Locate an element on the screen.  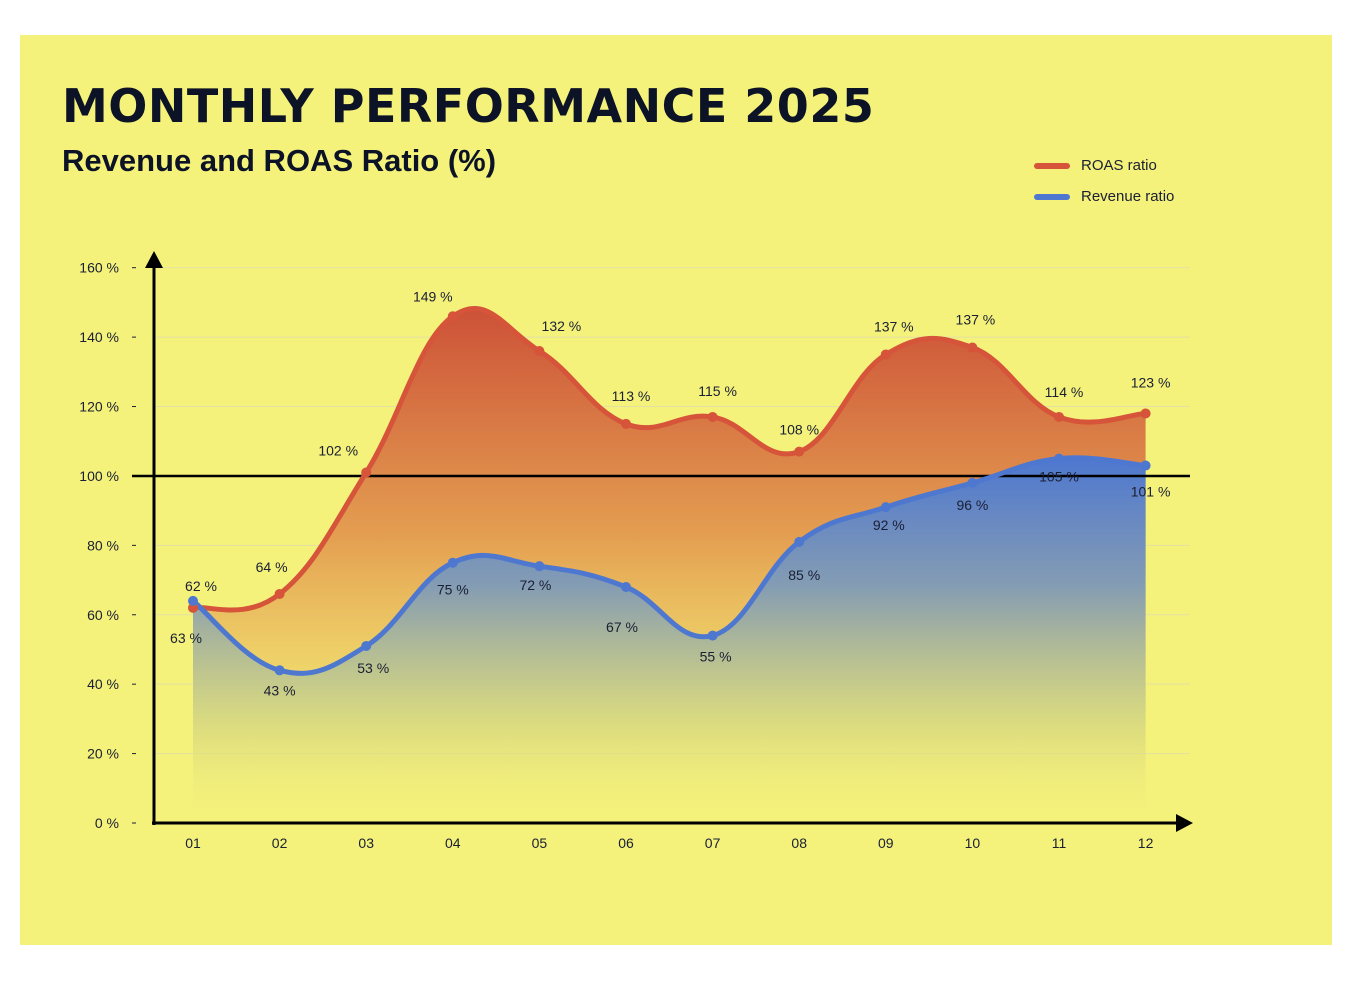
legend: ROAS ratio Revenue ratio is located at coordinates (1134, 181).